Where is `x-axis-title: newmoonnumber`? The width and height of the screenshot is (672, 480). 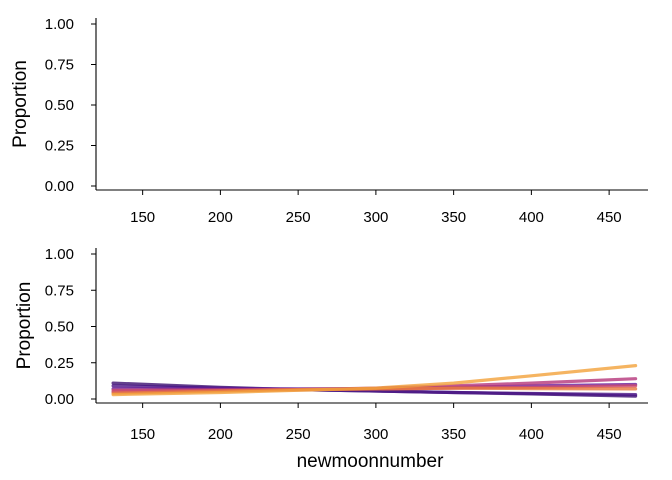 x-axis-title: newmoonnumber is located at coordinates (370, 461).